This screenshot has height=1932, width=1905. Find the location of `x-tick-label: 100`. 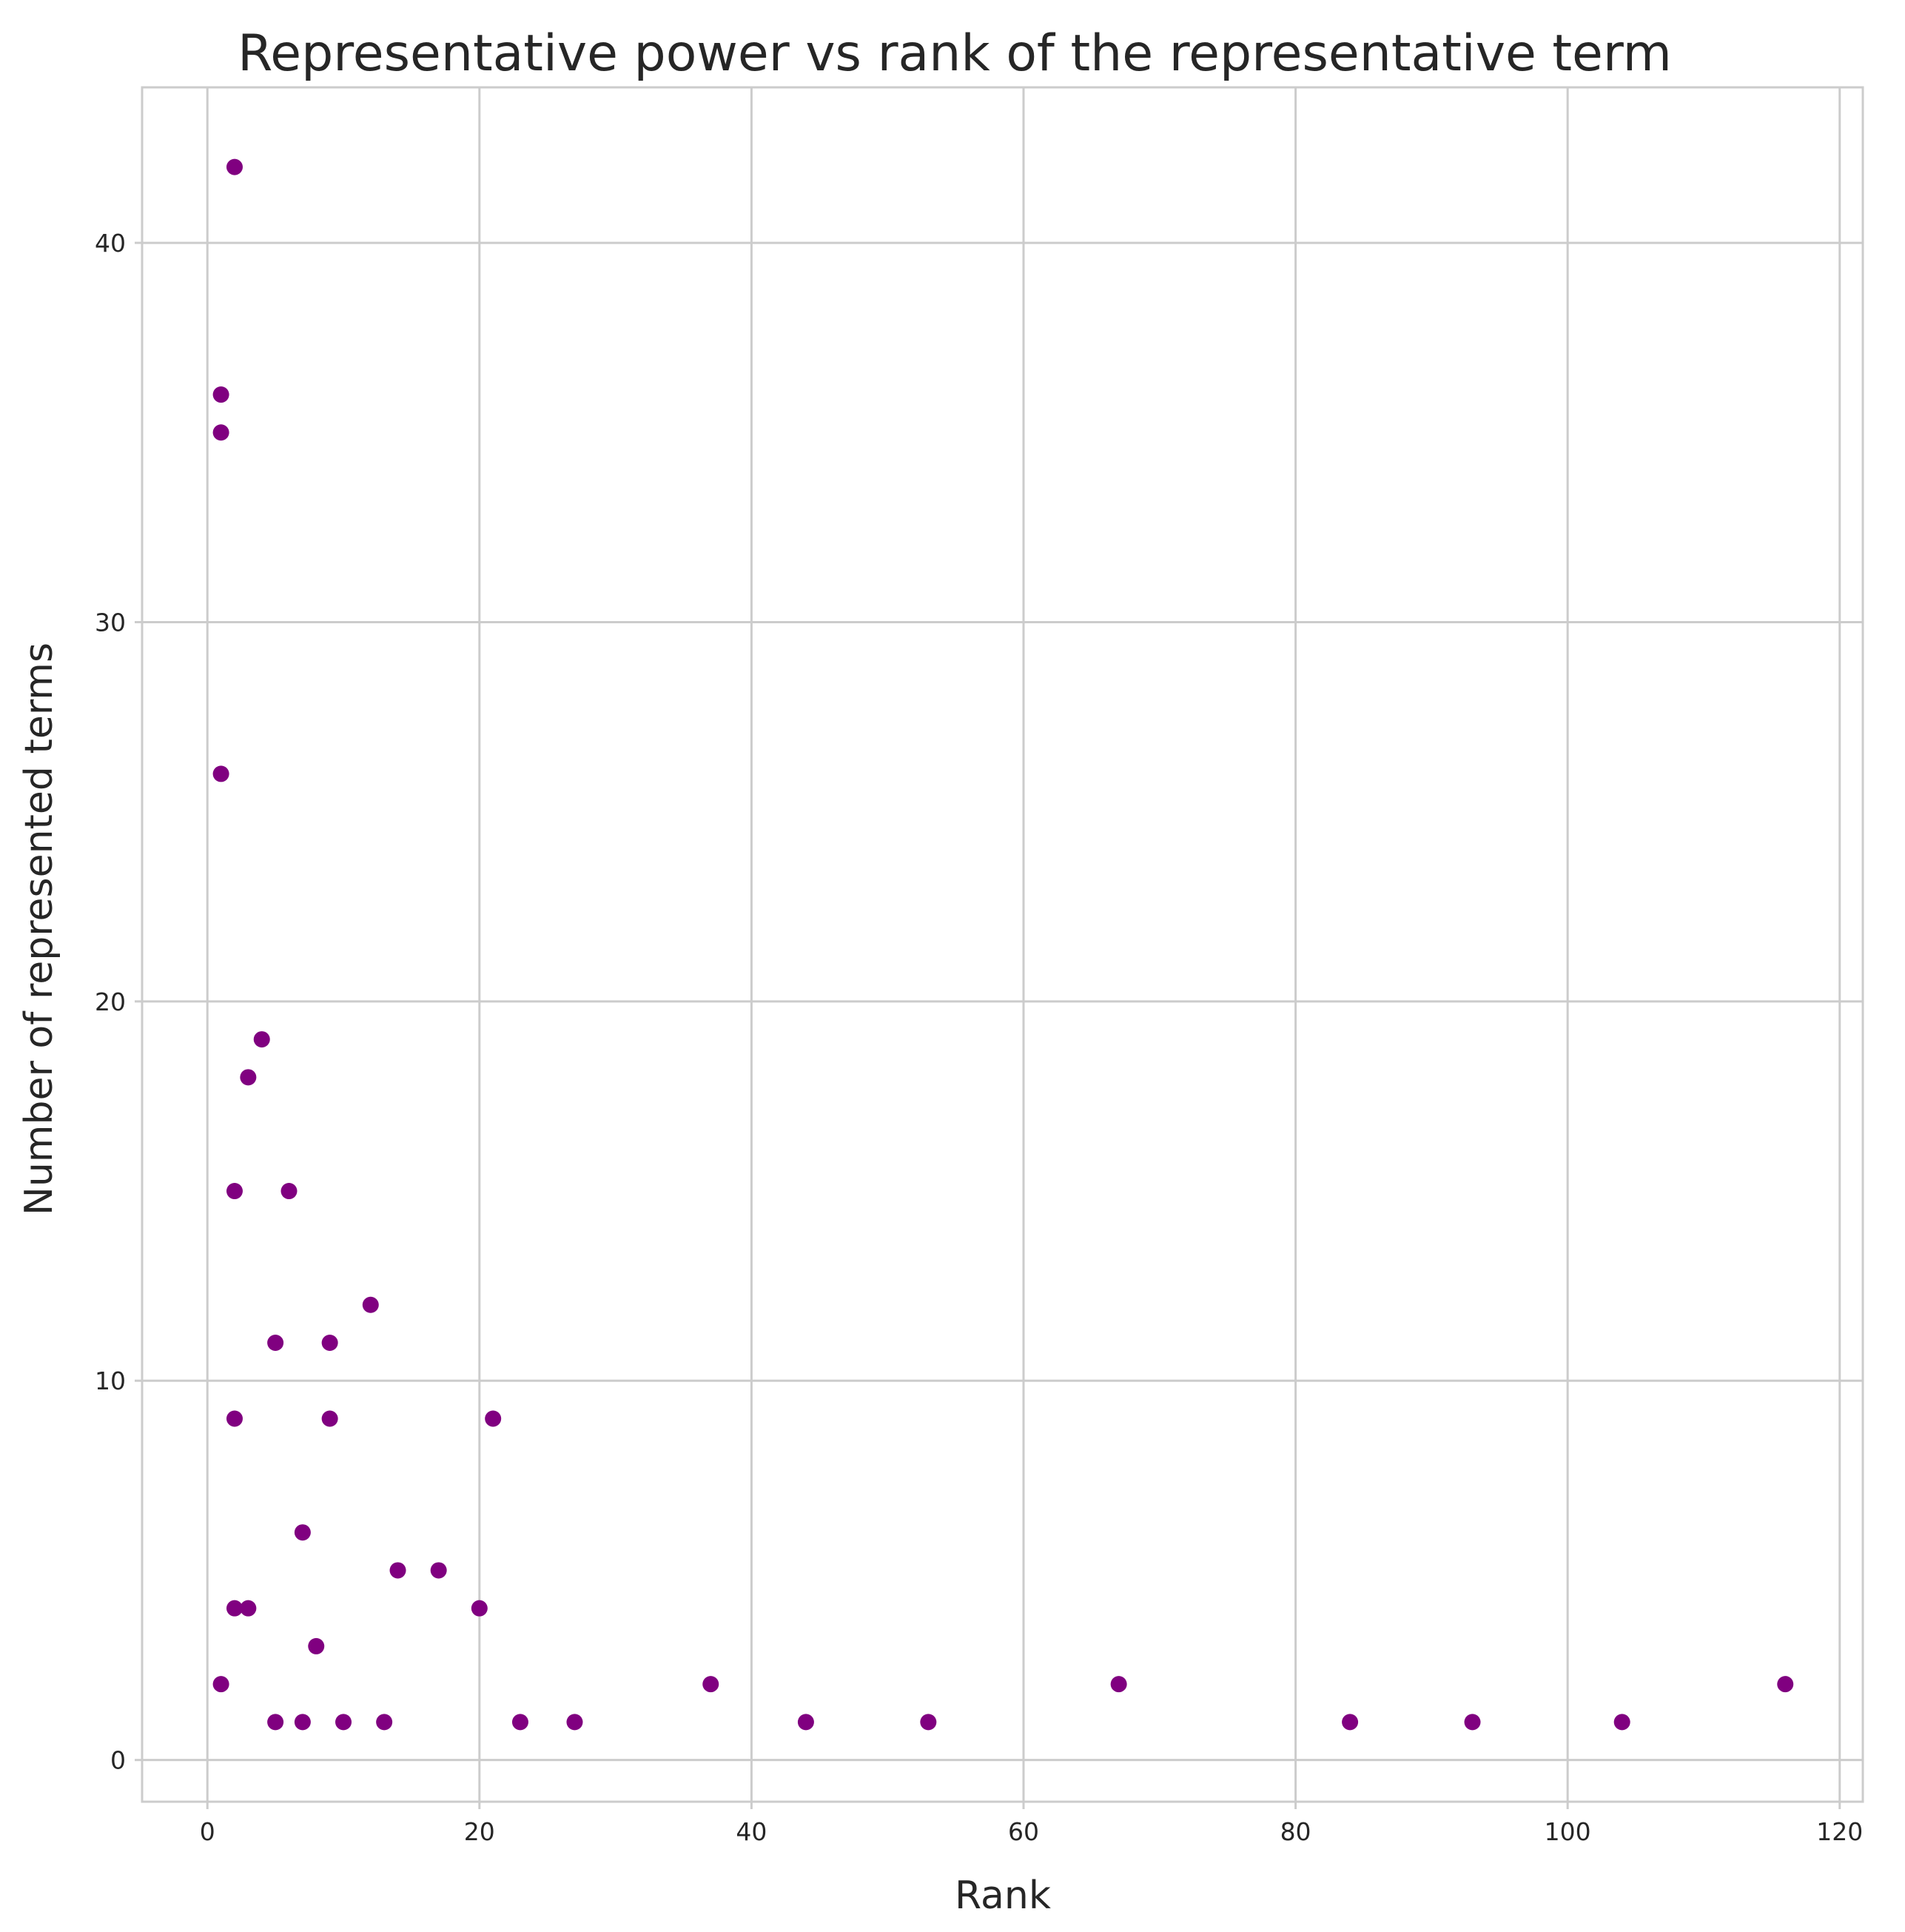

x-tick-label: 100 is located at coordinates (1568, 1831).